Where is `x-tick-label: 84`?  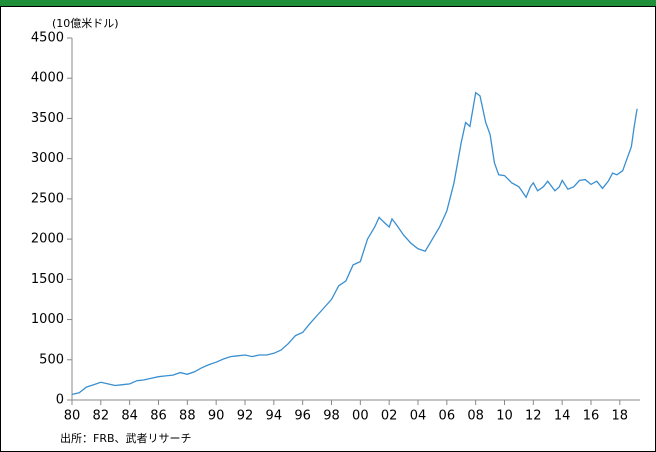
x-tick-label: 84 is located at coordinates (129, 416).